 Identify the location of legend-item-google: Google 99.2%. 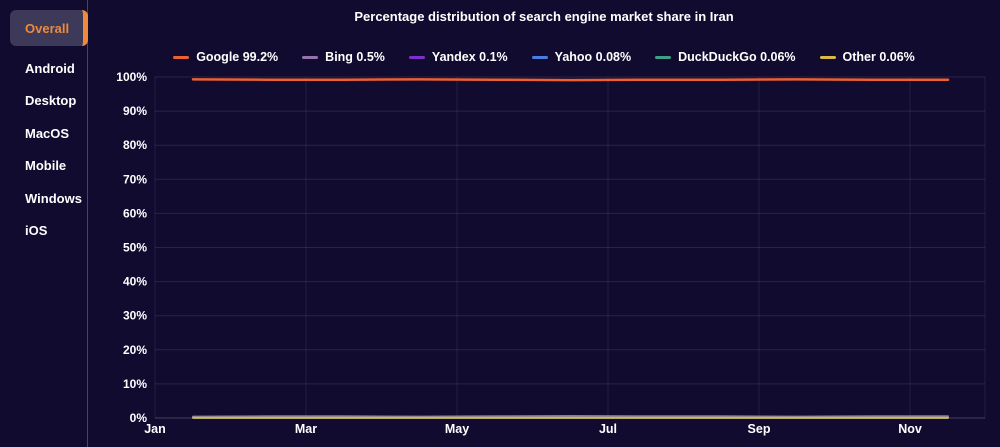
(225, 57).